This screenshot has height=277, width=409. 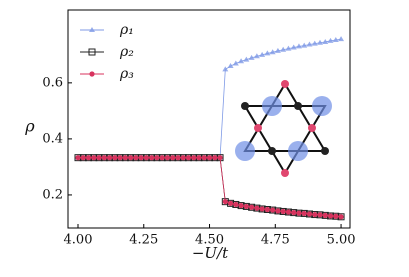 What do you see at coordinates (52, 194) in the screenshot?
I see `y-tick-label: 0.2` at bounding box center [52, 194].